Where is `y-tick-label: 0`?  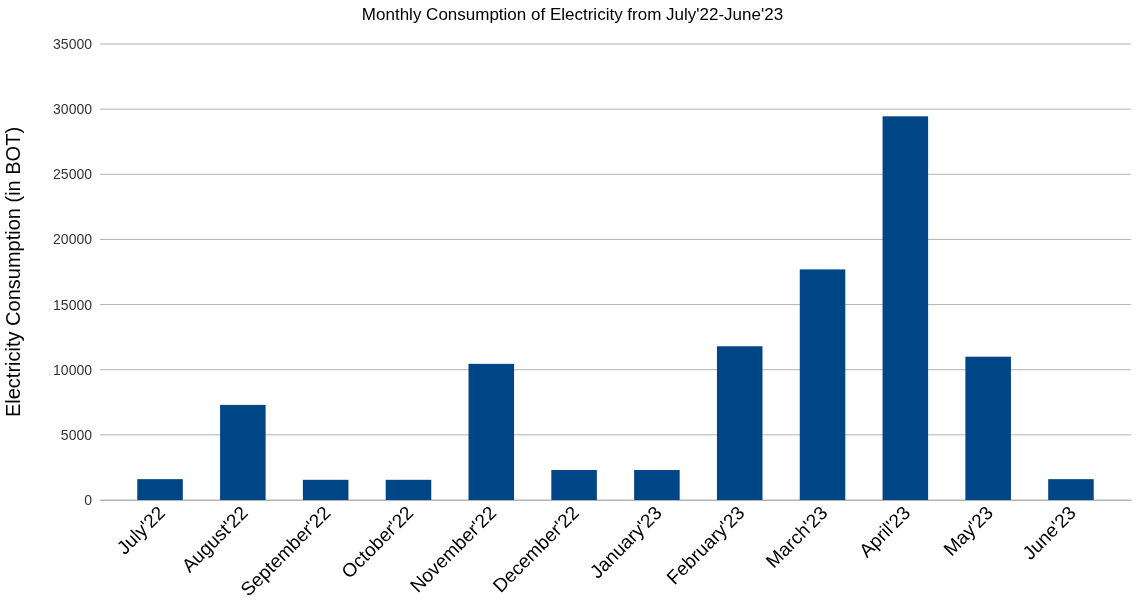 y-tick-label: 0 is located at coordinates (88, 499).